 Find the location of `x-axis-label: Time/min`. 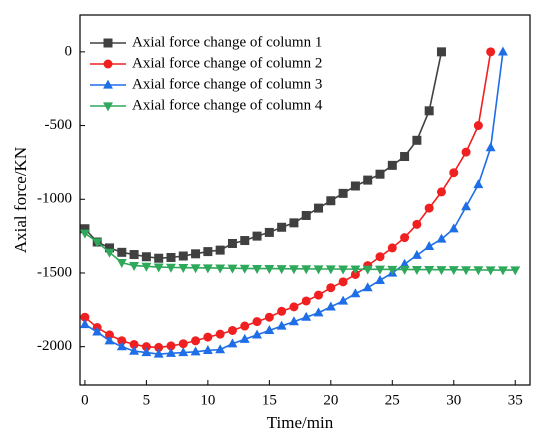

x-axis-label: Time/min is located at coordinates (300, 422).